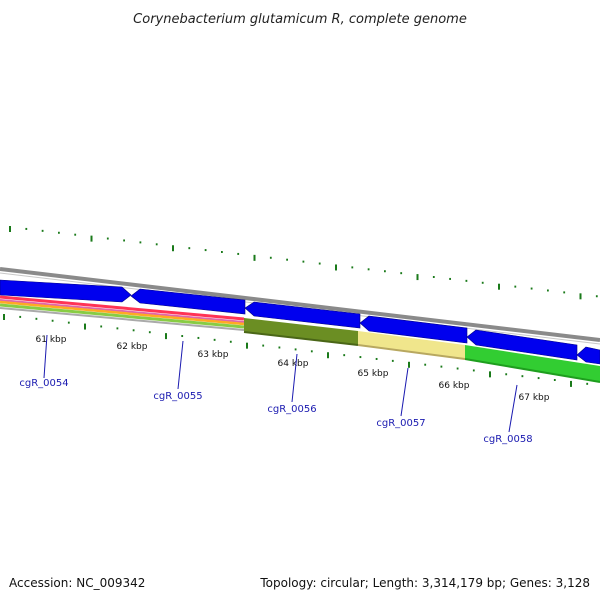 Image resolution: width=600 pixels, height=600 pixels. I want to click on cds-track, so click(300, 322).